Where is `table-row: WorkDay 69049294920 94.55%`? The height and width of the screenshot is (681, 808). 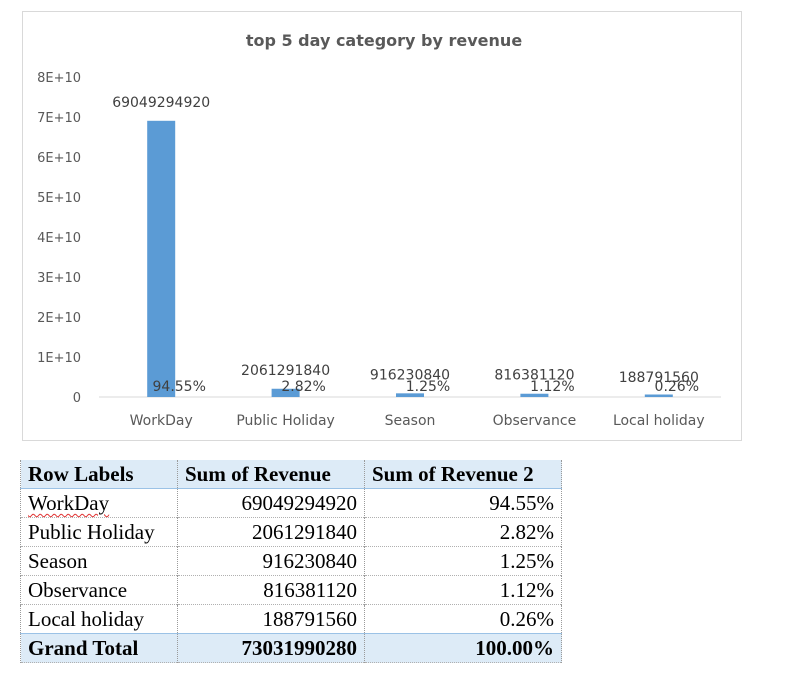 table-row: WorkDay 69049294920 94.55% is located at coordinates (291, 503).